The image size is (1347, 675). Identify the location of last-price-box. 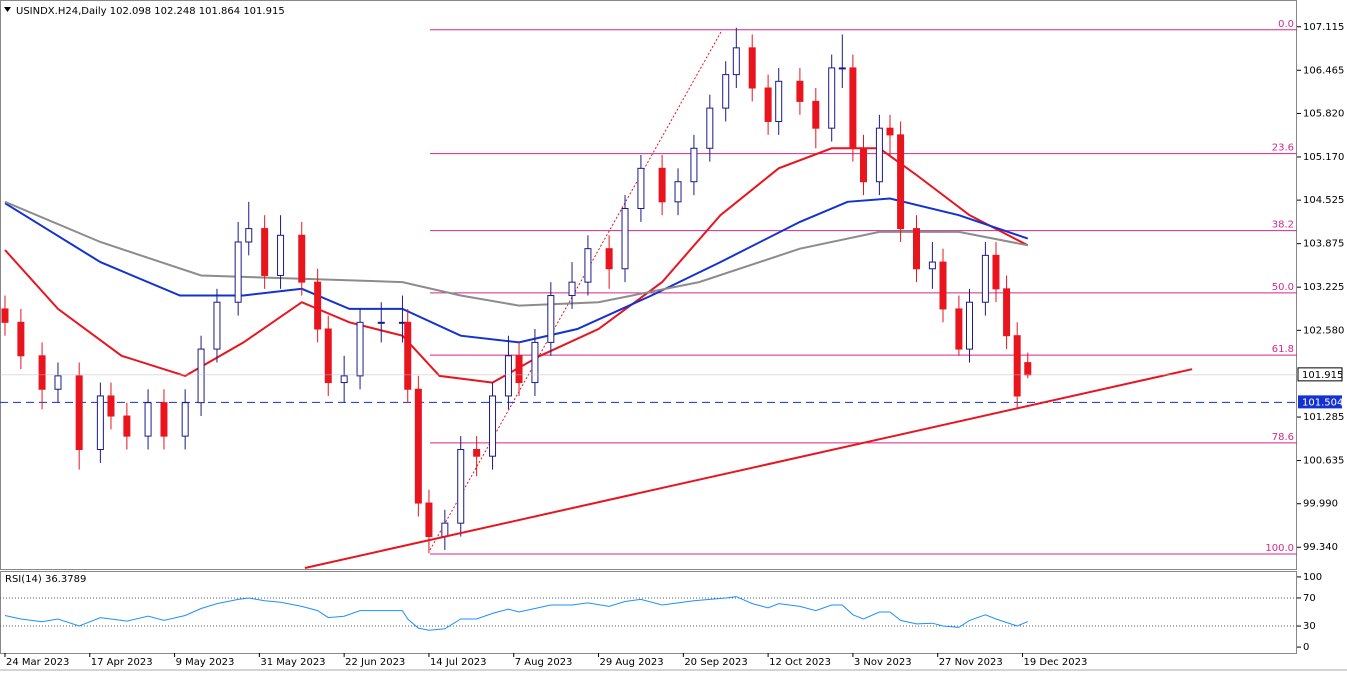
(1320, 374).